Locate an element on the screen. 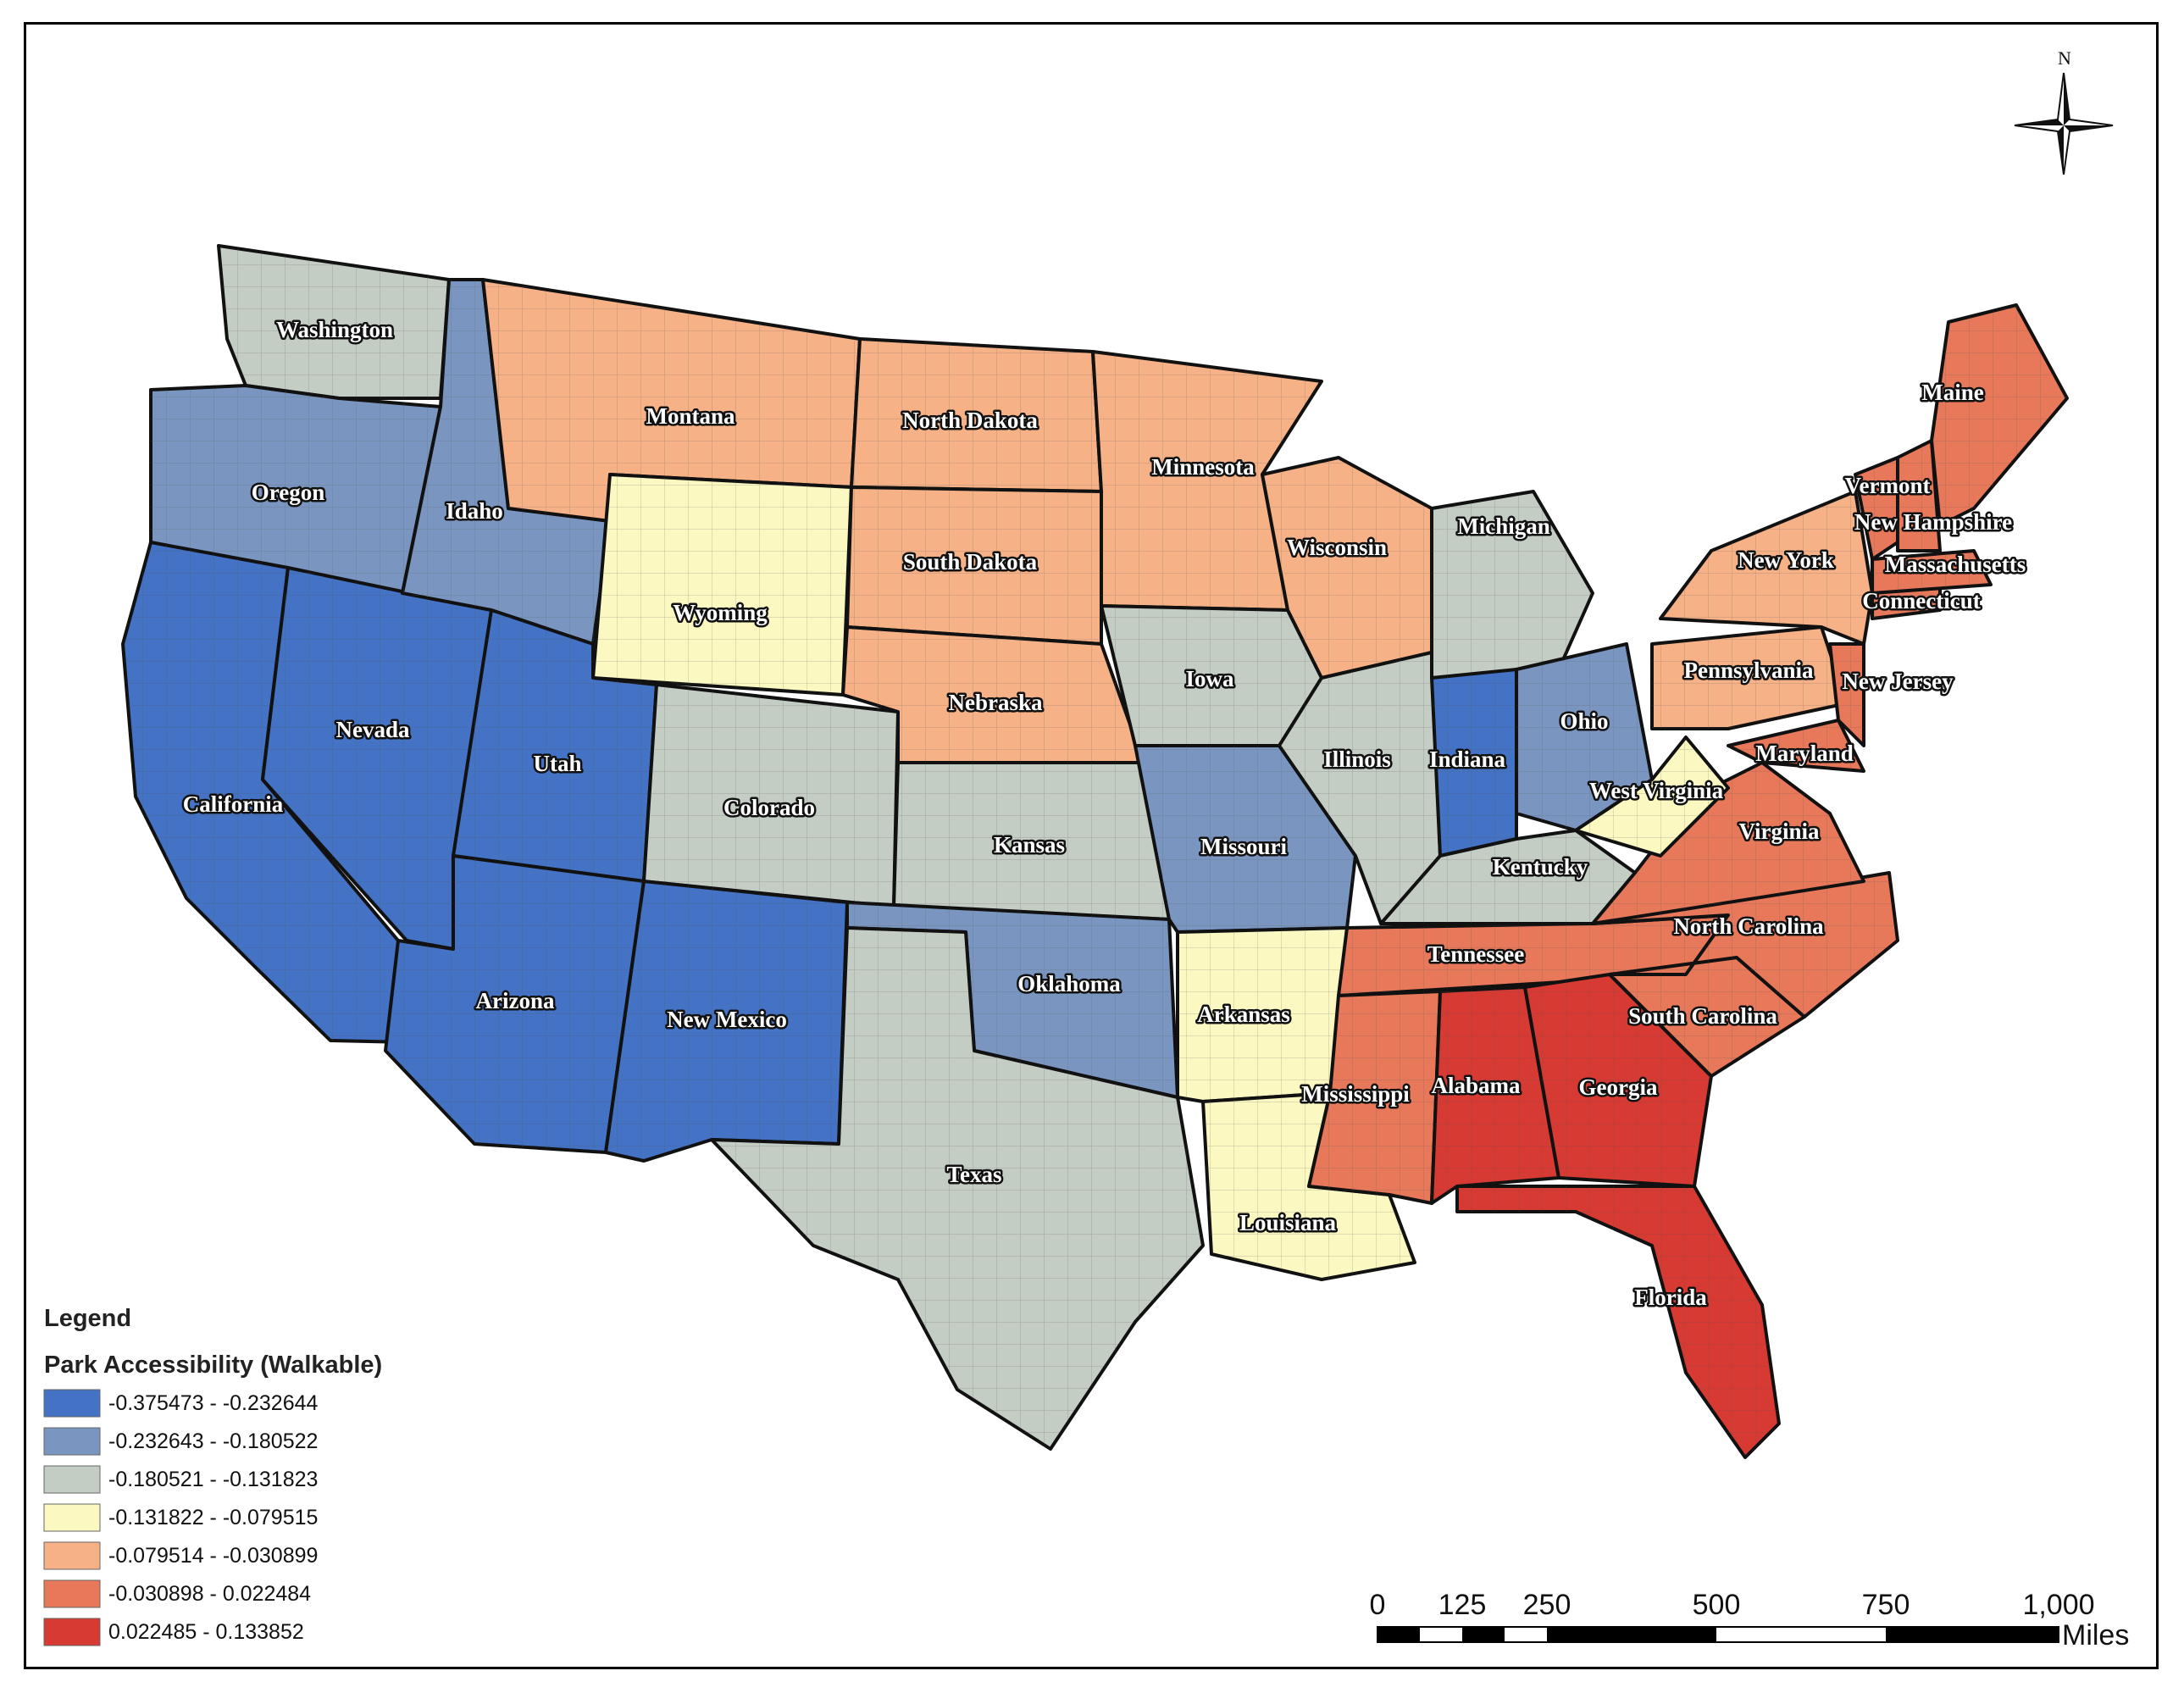 This screenshot has height=1693, width=2184. county-lines-virginia is located at coordinates (1728, 844).